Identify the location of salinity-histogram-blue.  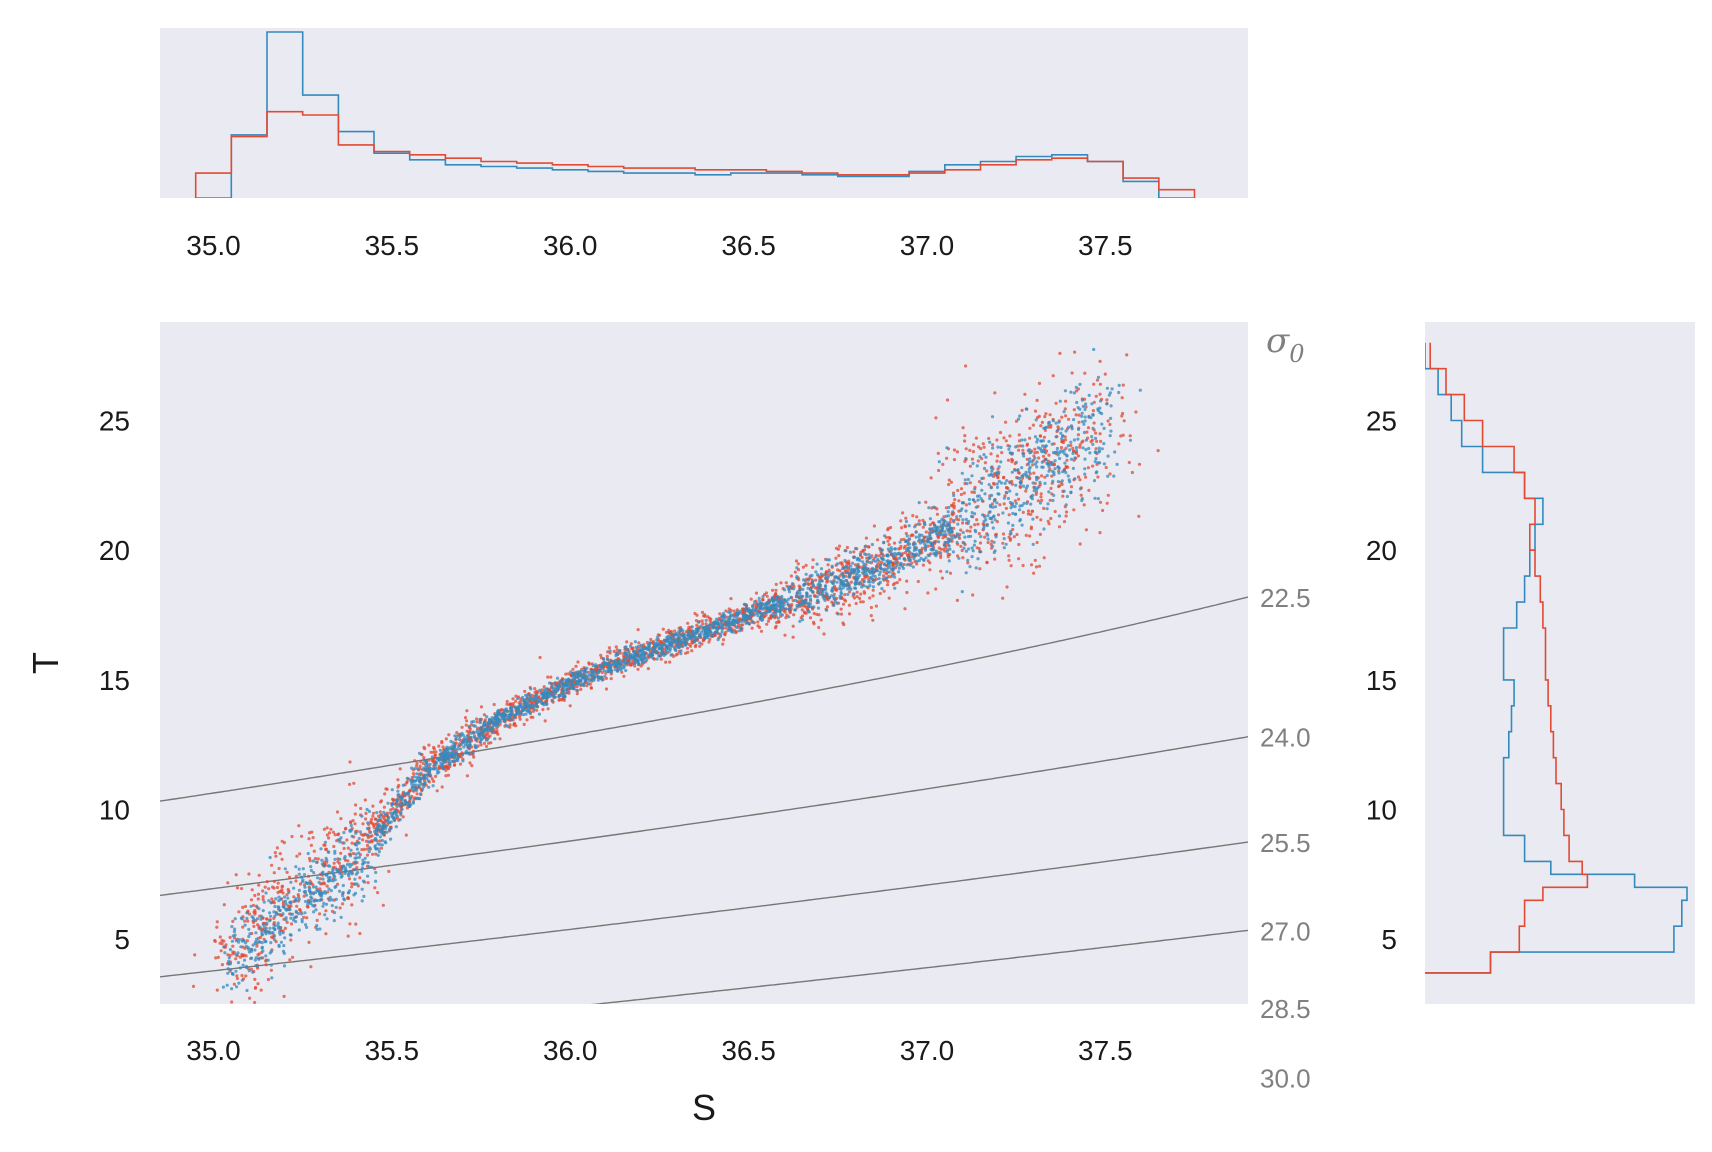
(695, 114).